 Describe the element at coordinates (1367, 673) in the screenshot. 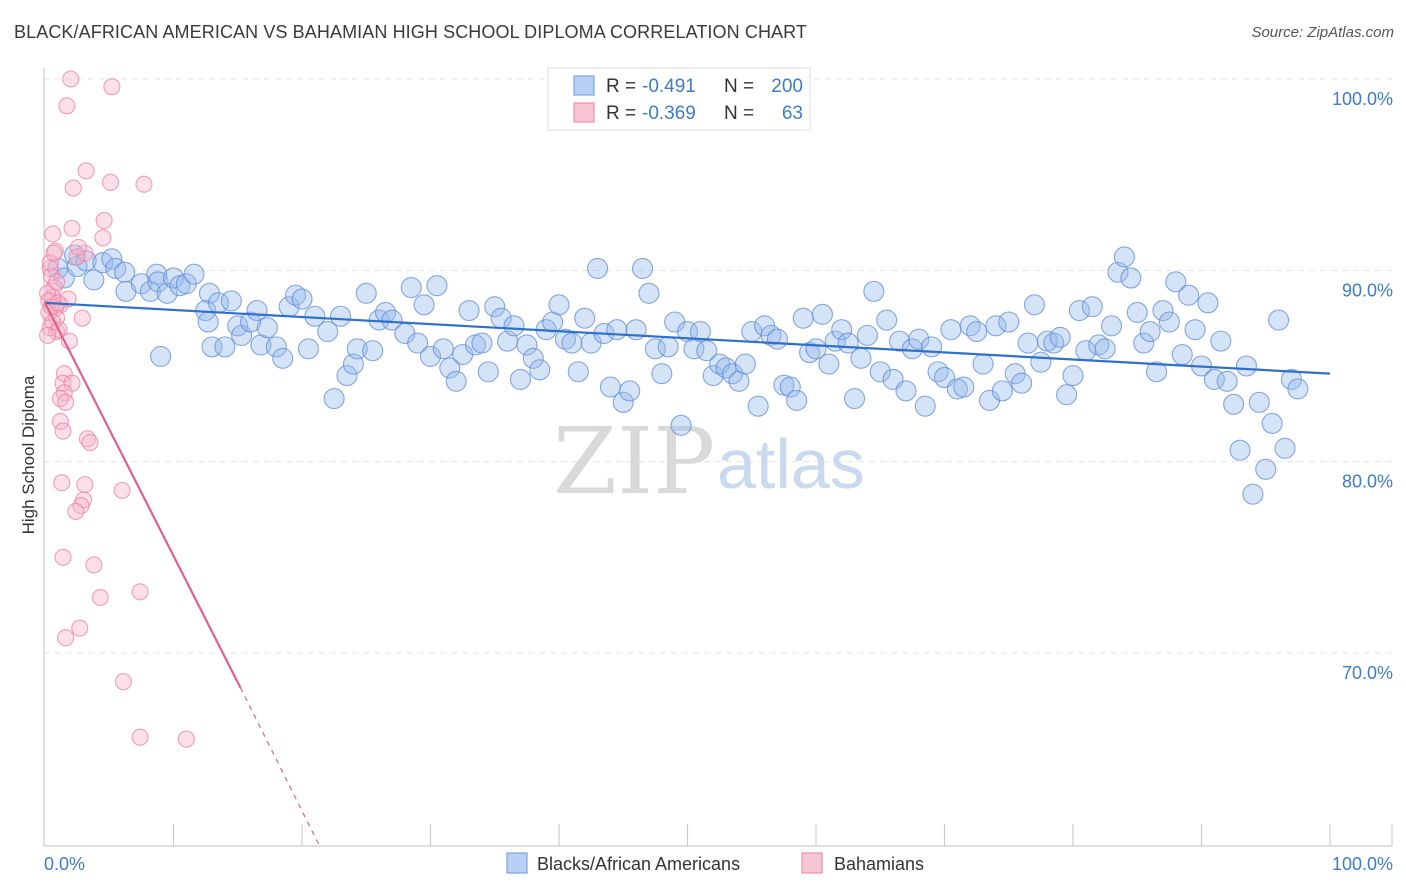

I see `y-tick-label-3: 70.0%` at that location.